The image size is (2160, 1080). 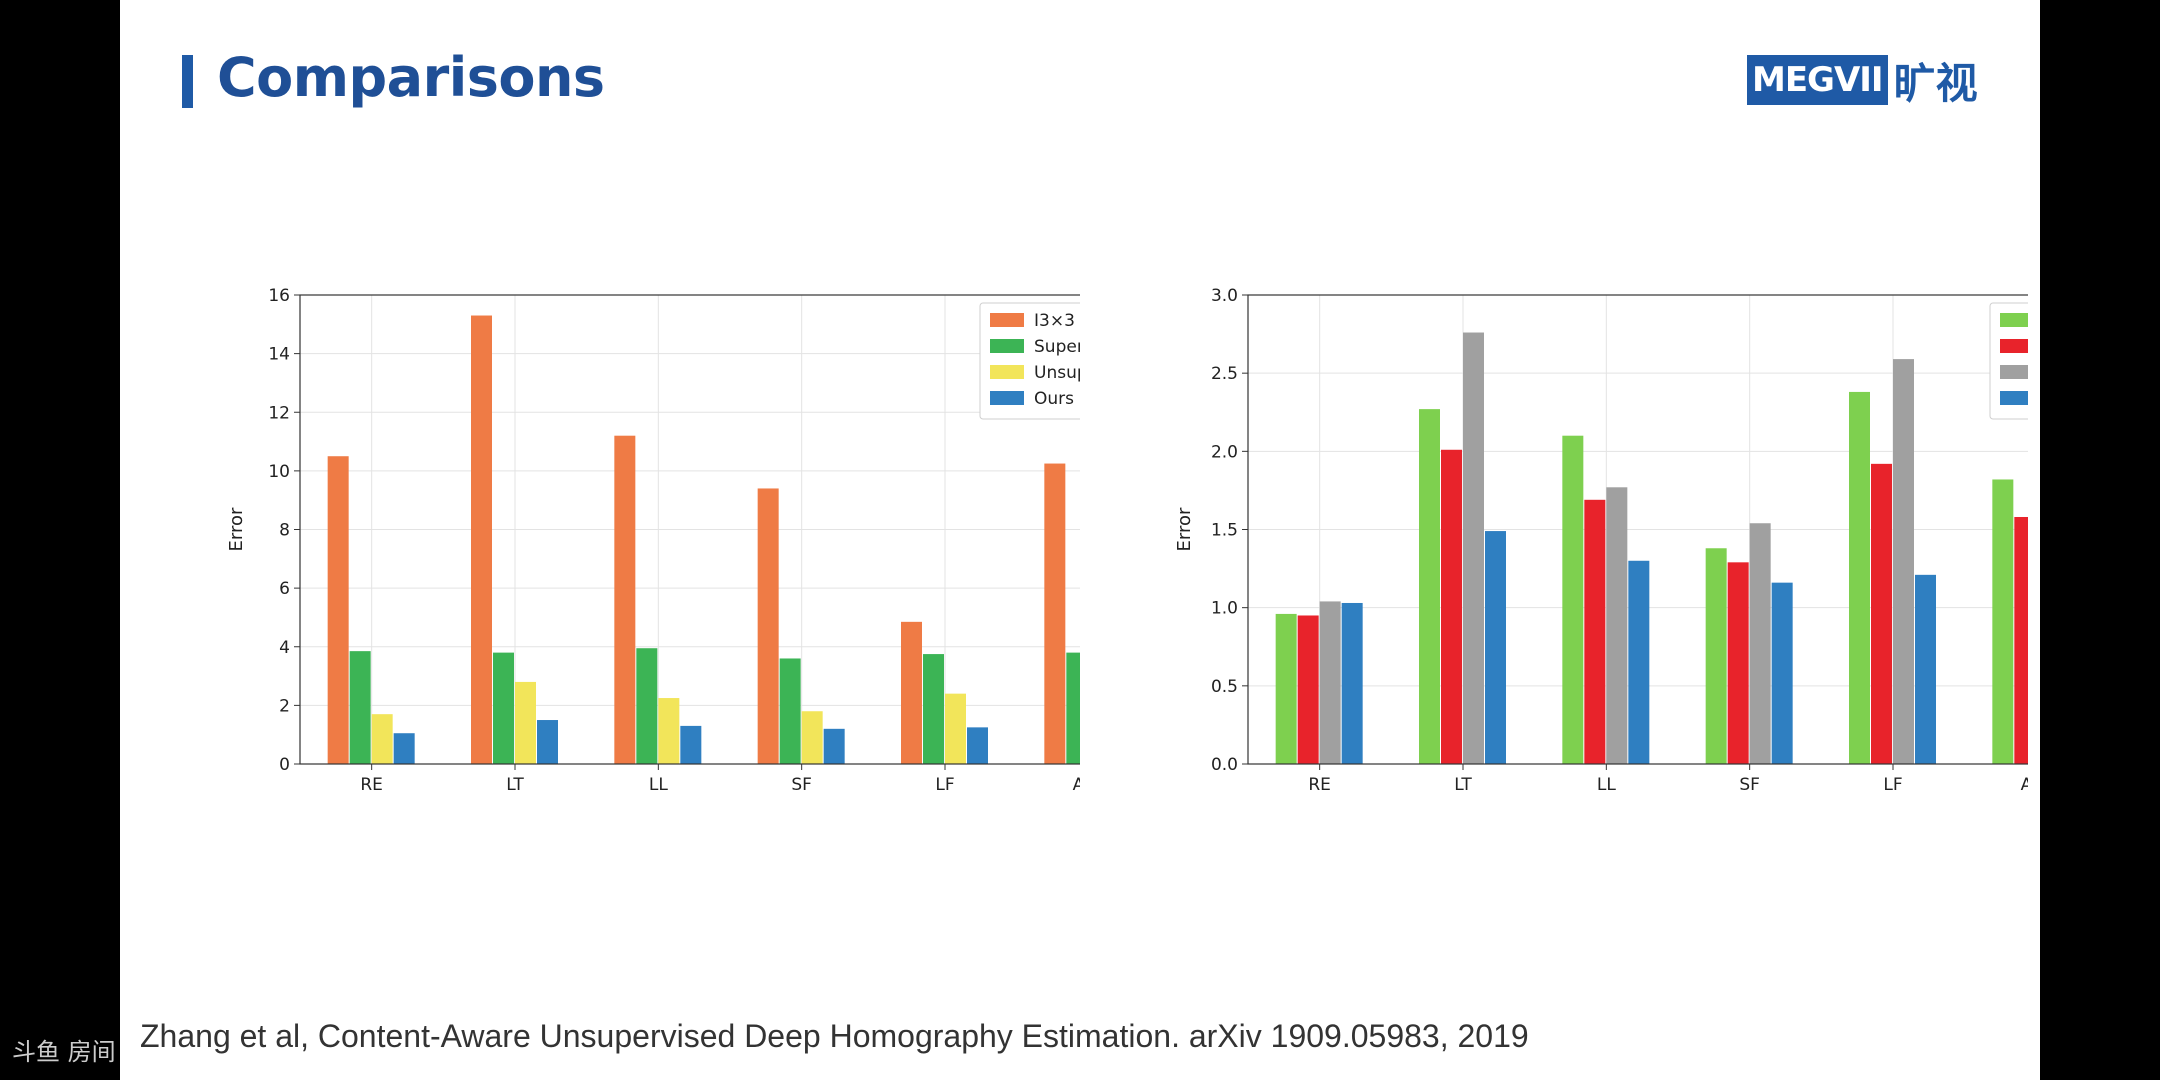 What do you see at coordinates (1057, 347) in the screenshot?
I see `legend-label: Supervised` at bounding box center [1057, 347].